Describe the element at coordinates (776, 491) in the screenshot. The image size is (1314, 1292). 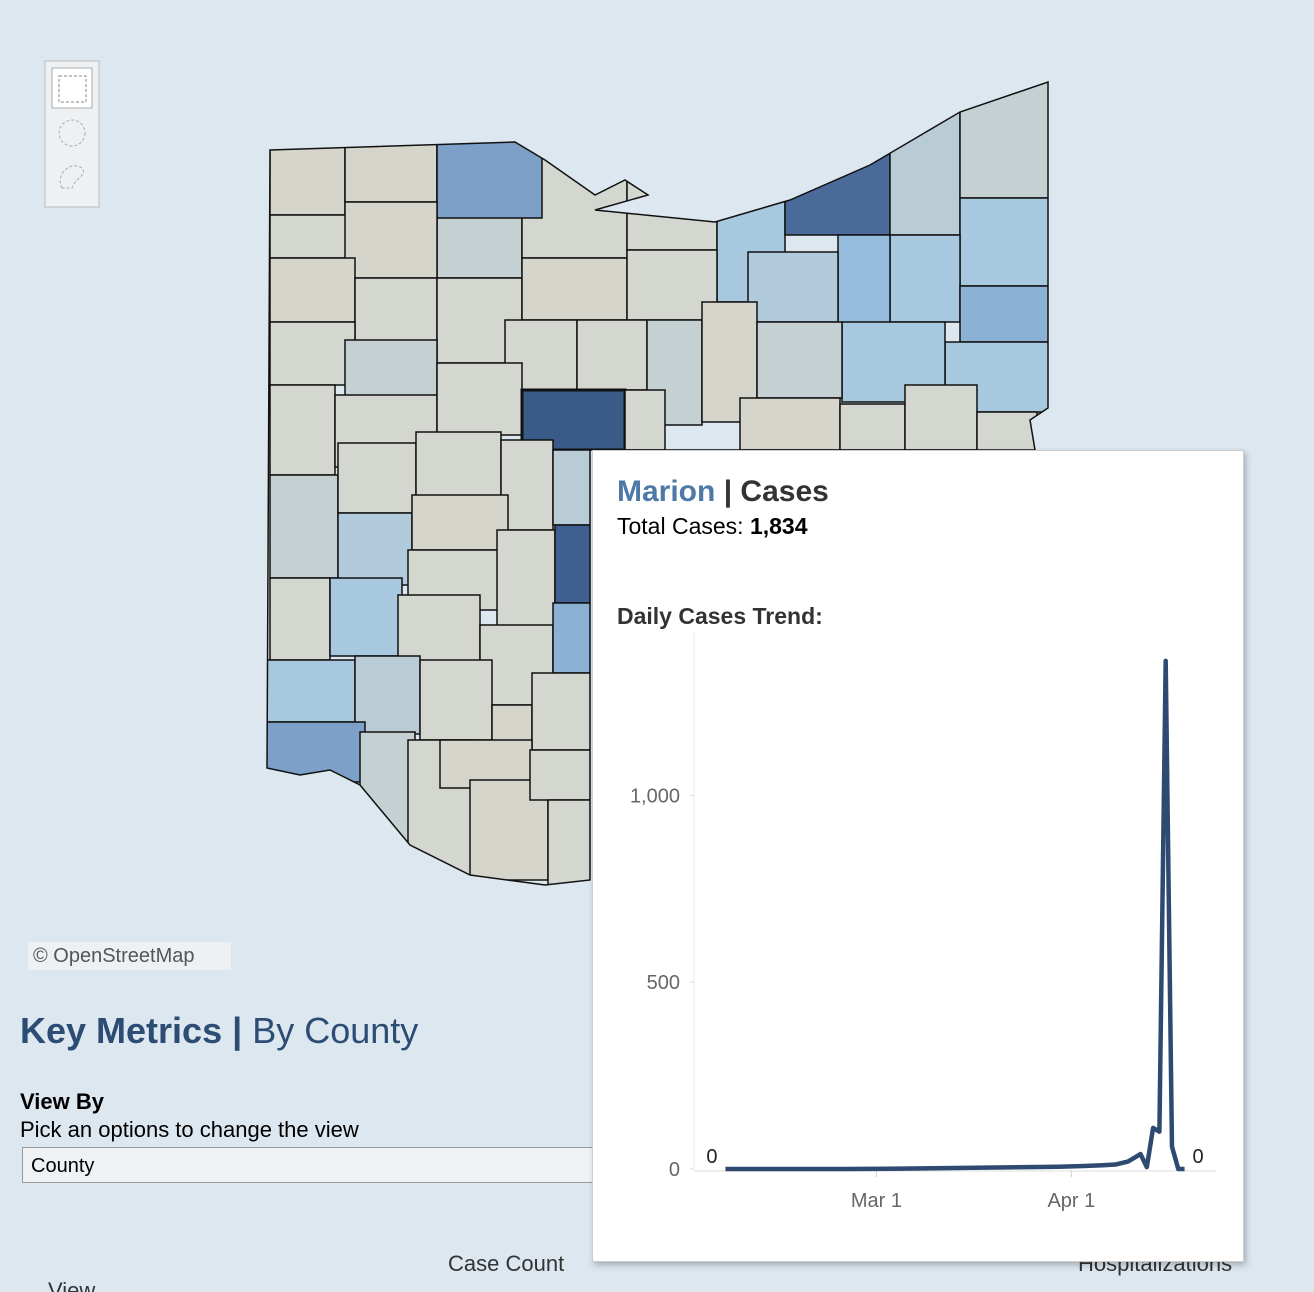
I see `tooltip-metric: | Cases` at that location.